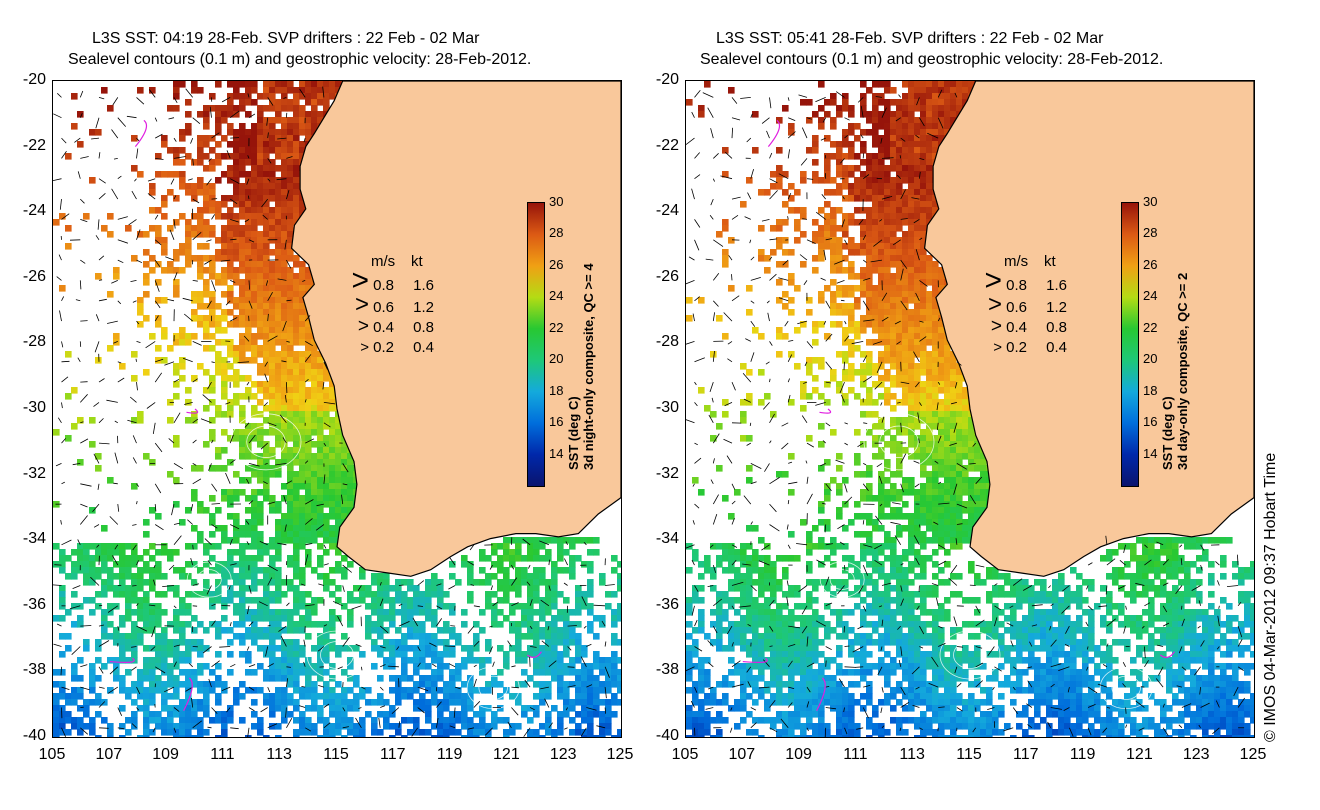 Image resolution: width=1320 pixels, height=810 pixels. Describe the element at coordinates (1270, 597) in the screenshot. I see `credit-text: © IMOS 04-Mar-2012 09:37 Hobart Time` at that location.